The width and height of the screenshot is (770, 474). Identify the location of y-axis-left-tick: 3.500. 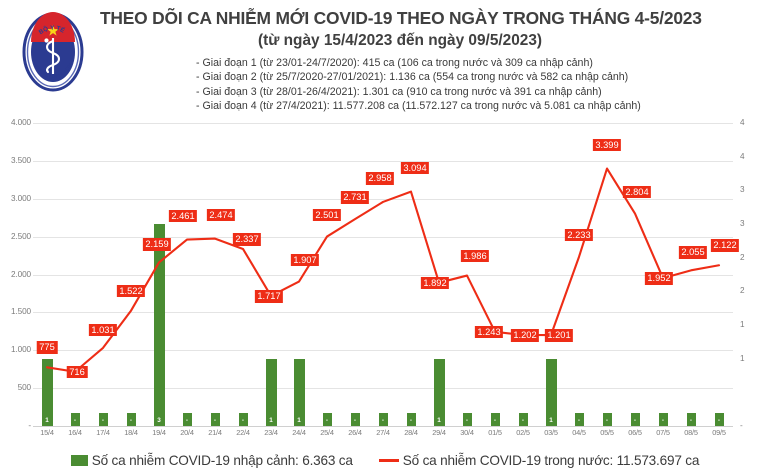
(21, 160).